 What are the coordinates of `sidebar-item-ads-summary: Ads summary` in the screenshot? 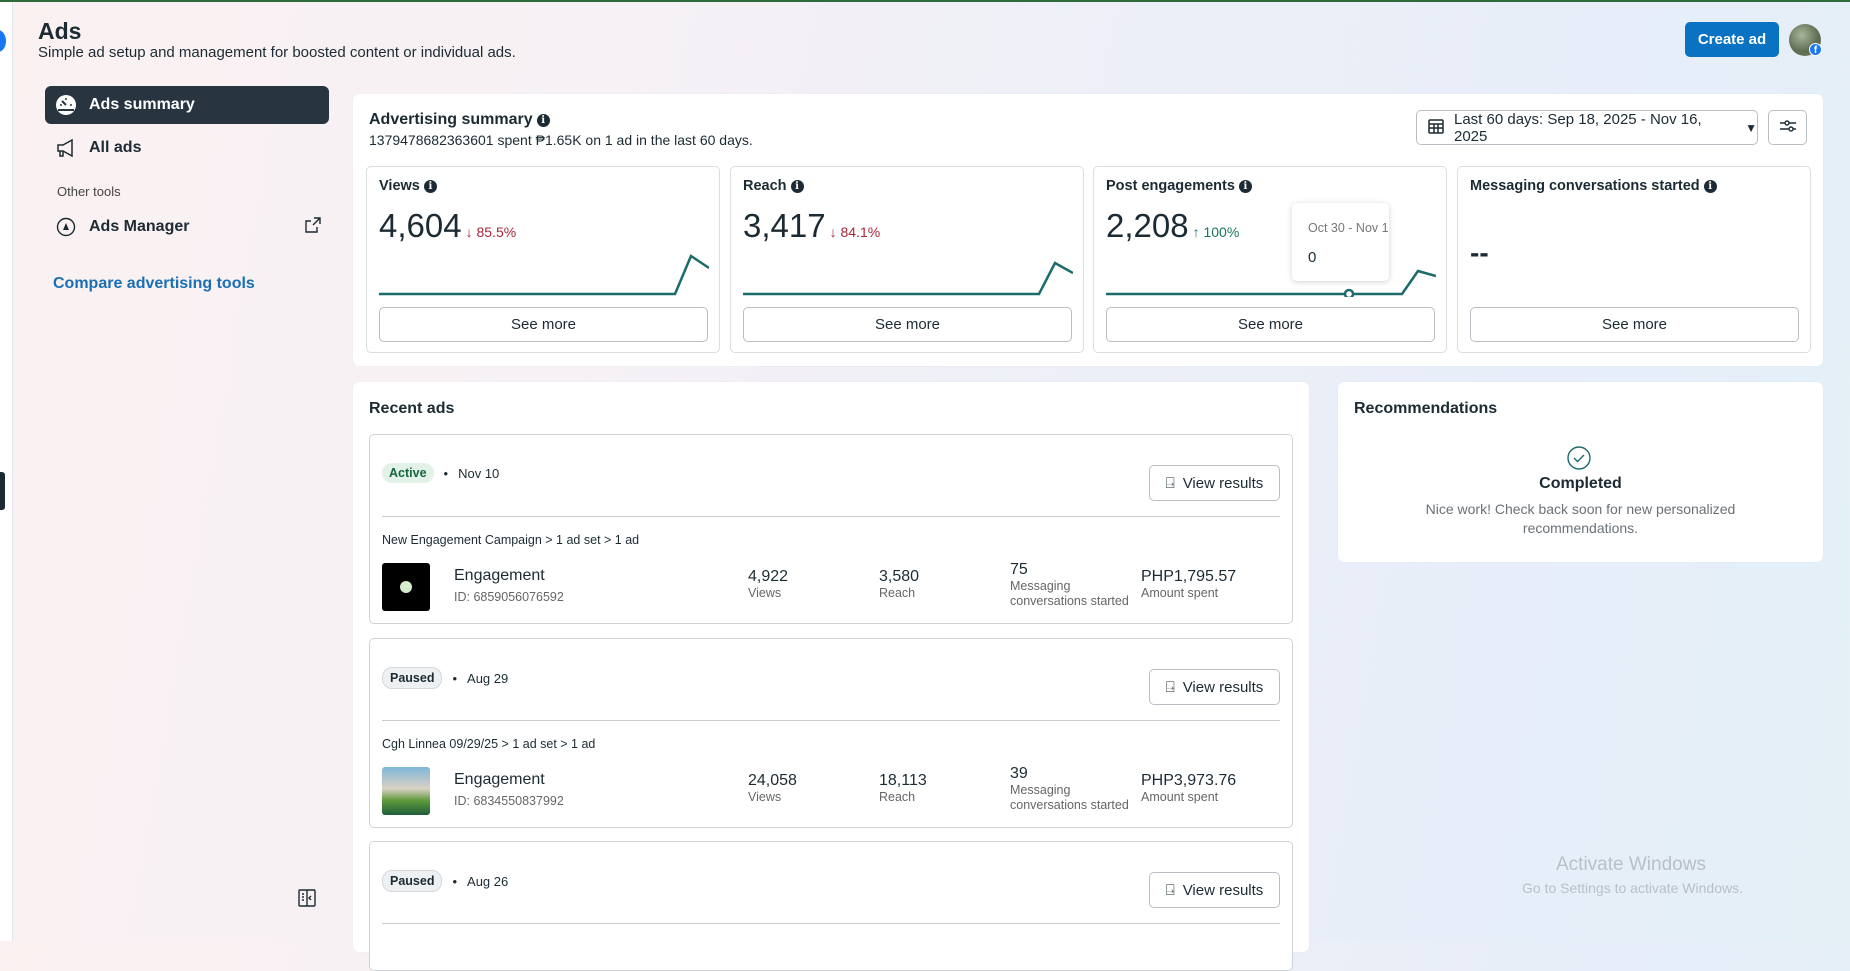 It's located at (187, 105).